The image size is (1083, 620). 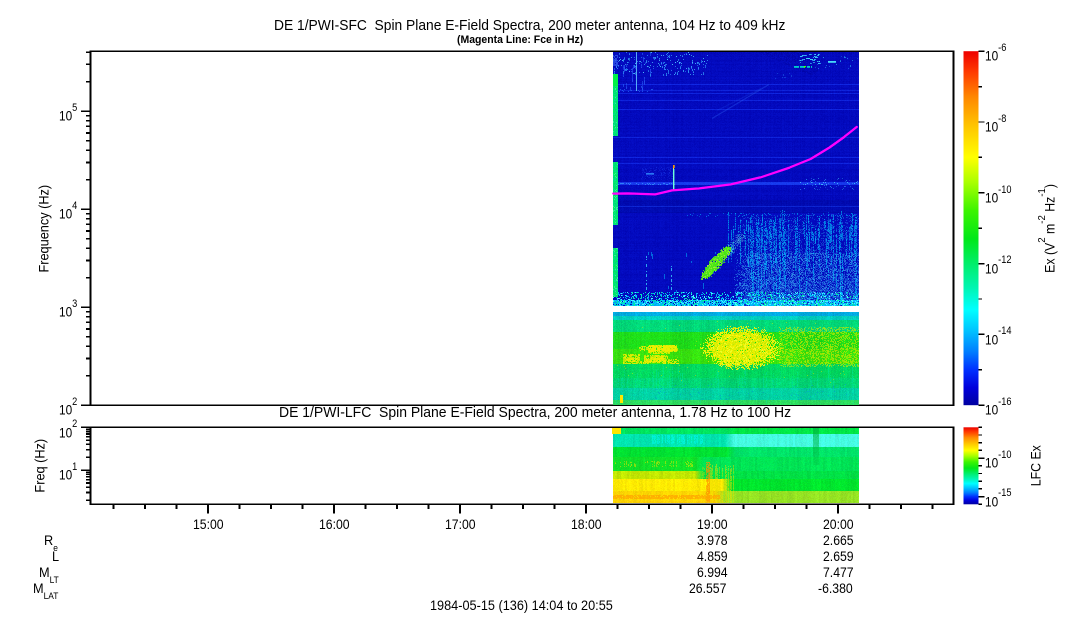 I want to click on sfc-subtitle: (Magenta Line: Fce in Hz), so click(x=520, y=40).